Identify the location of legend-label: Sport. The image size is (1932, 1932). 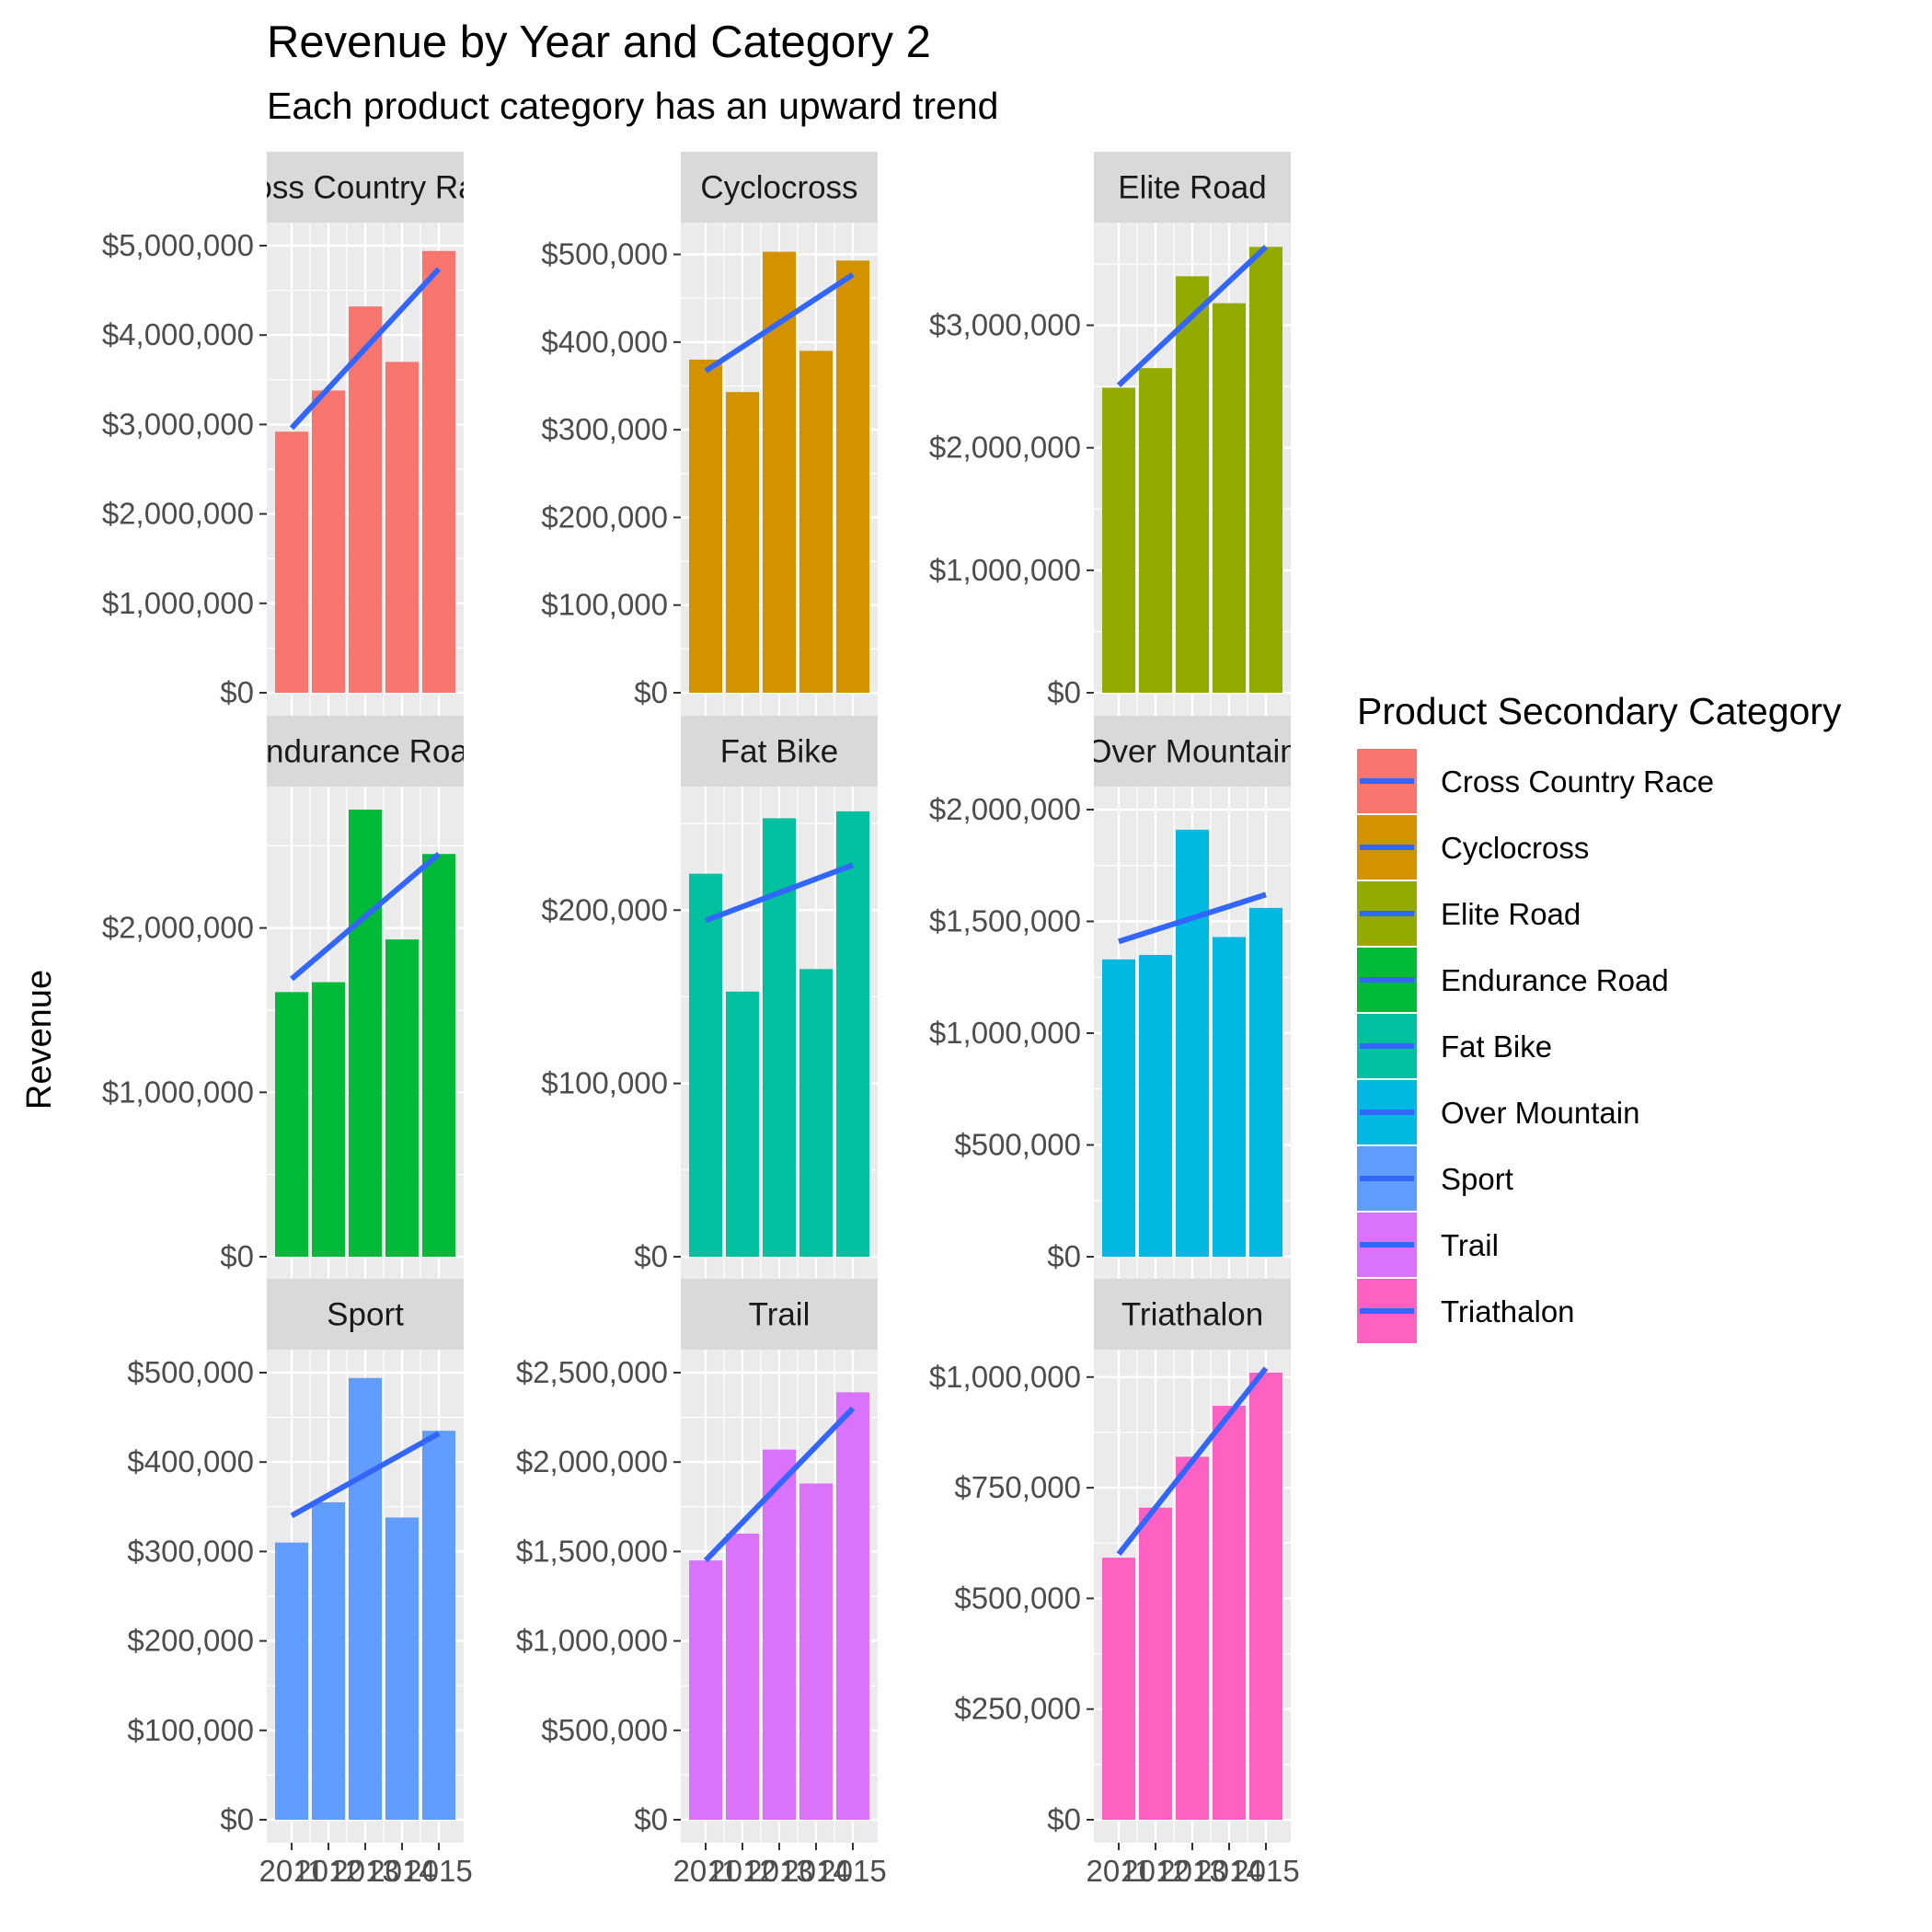
(1477, 1179).